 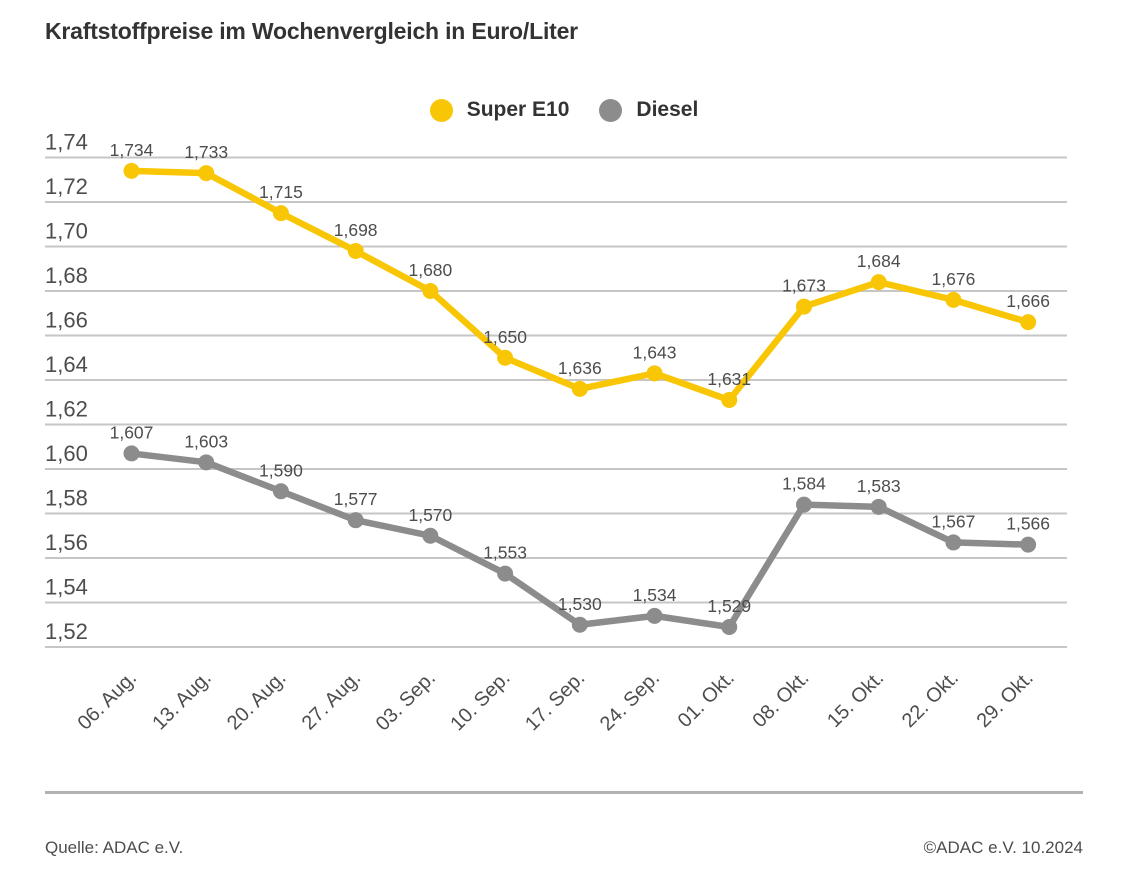 I want to click on y-tick-label: 1,64, so click(x=66, y=364).